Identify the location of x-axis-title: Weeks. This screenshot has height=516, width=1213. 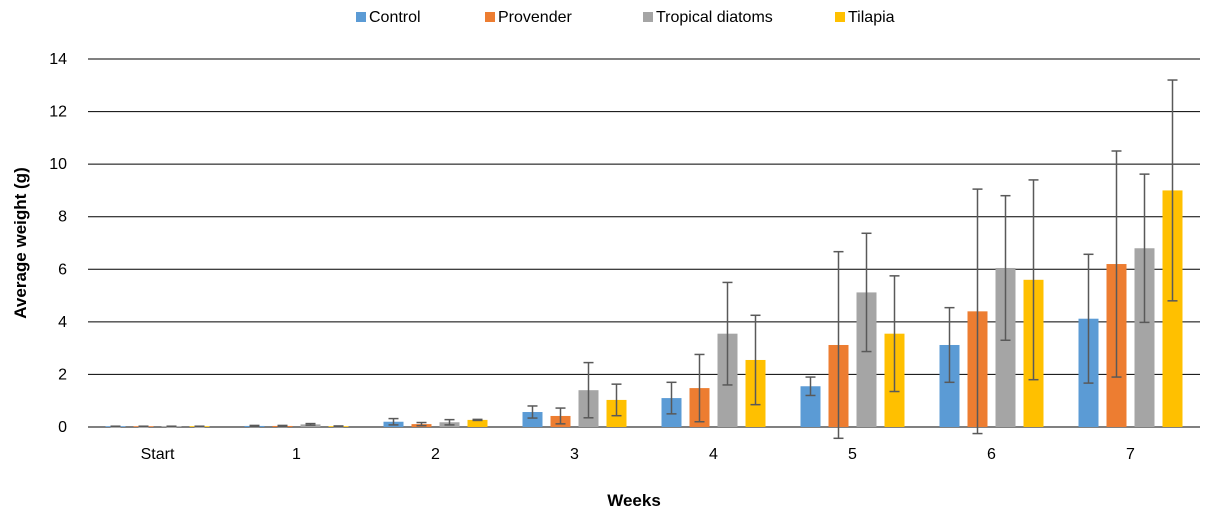
(634, 500).